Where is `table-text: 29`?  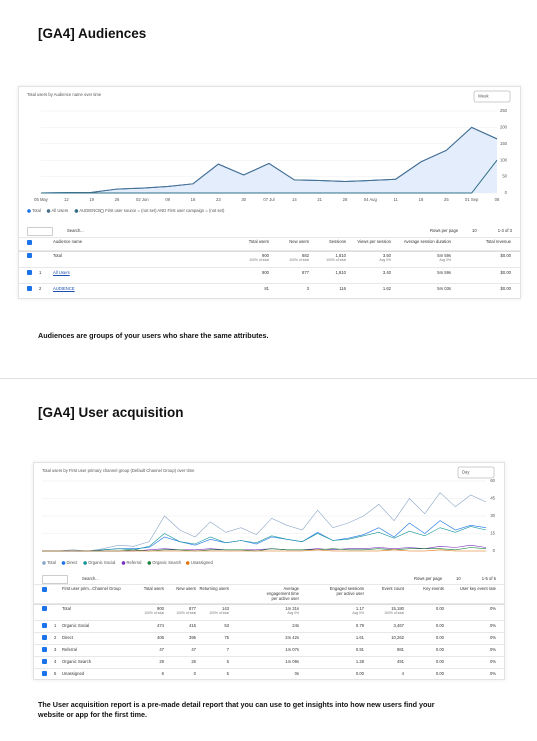 table-text: 29 is located at coordinates (161, 661).